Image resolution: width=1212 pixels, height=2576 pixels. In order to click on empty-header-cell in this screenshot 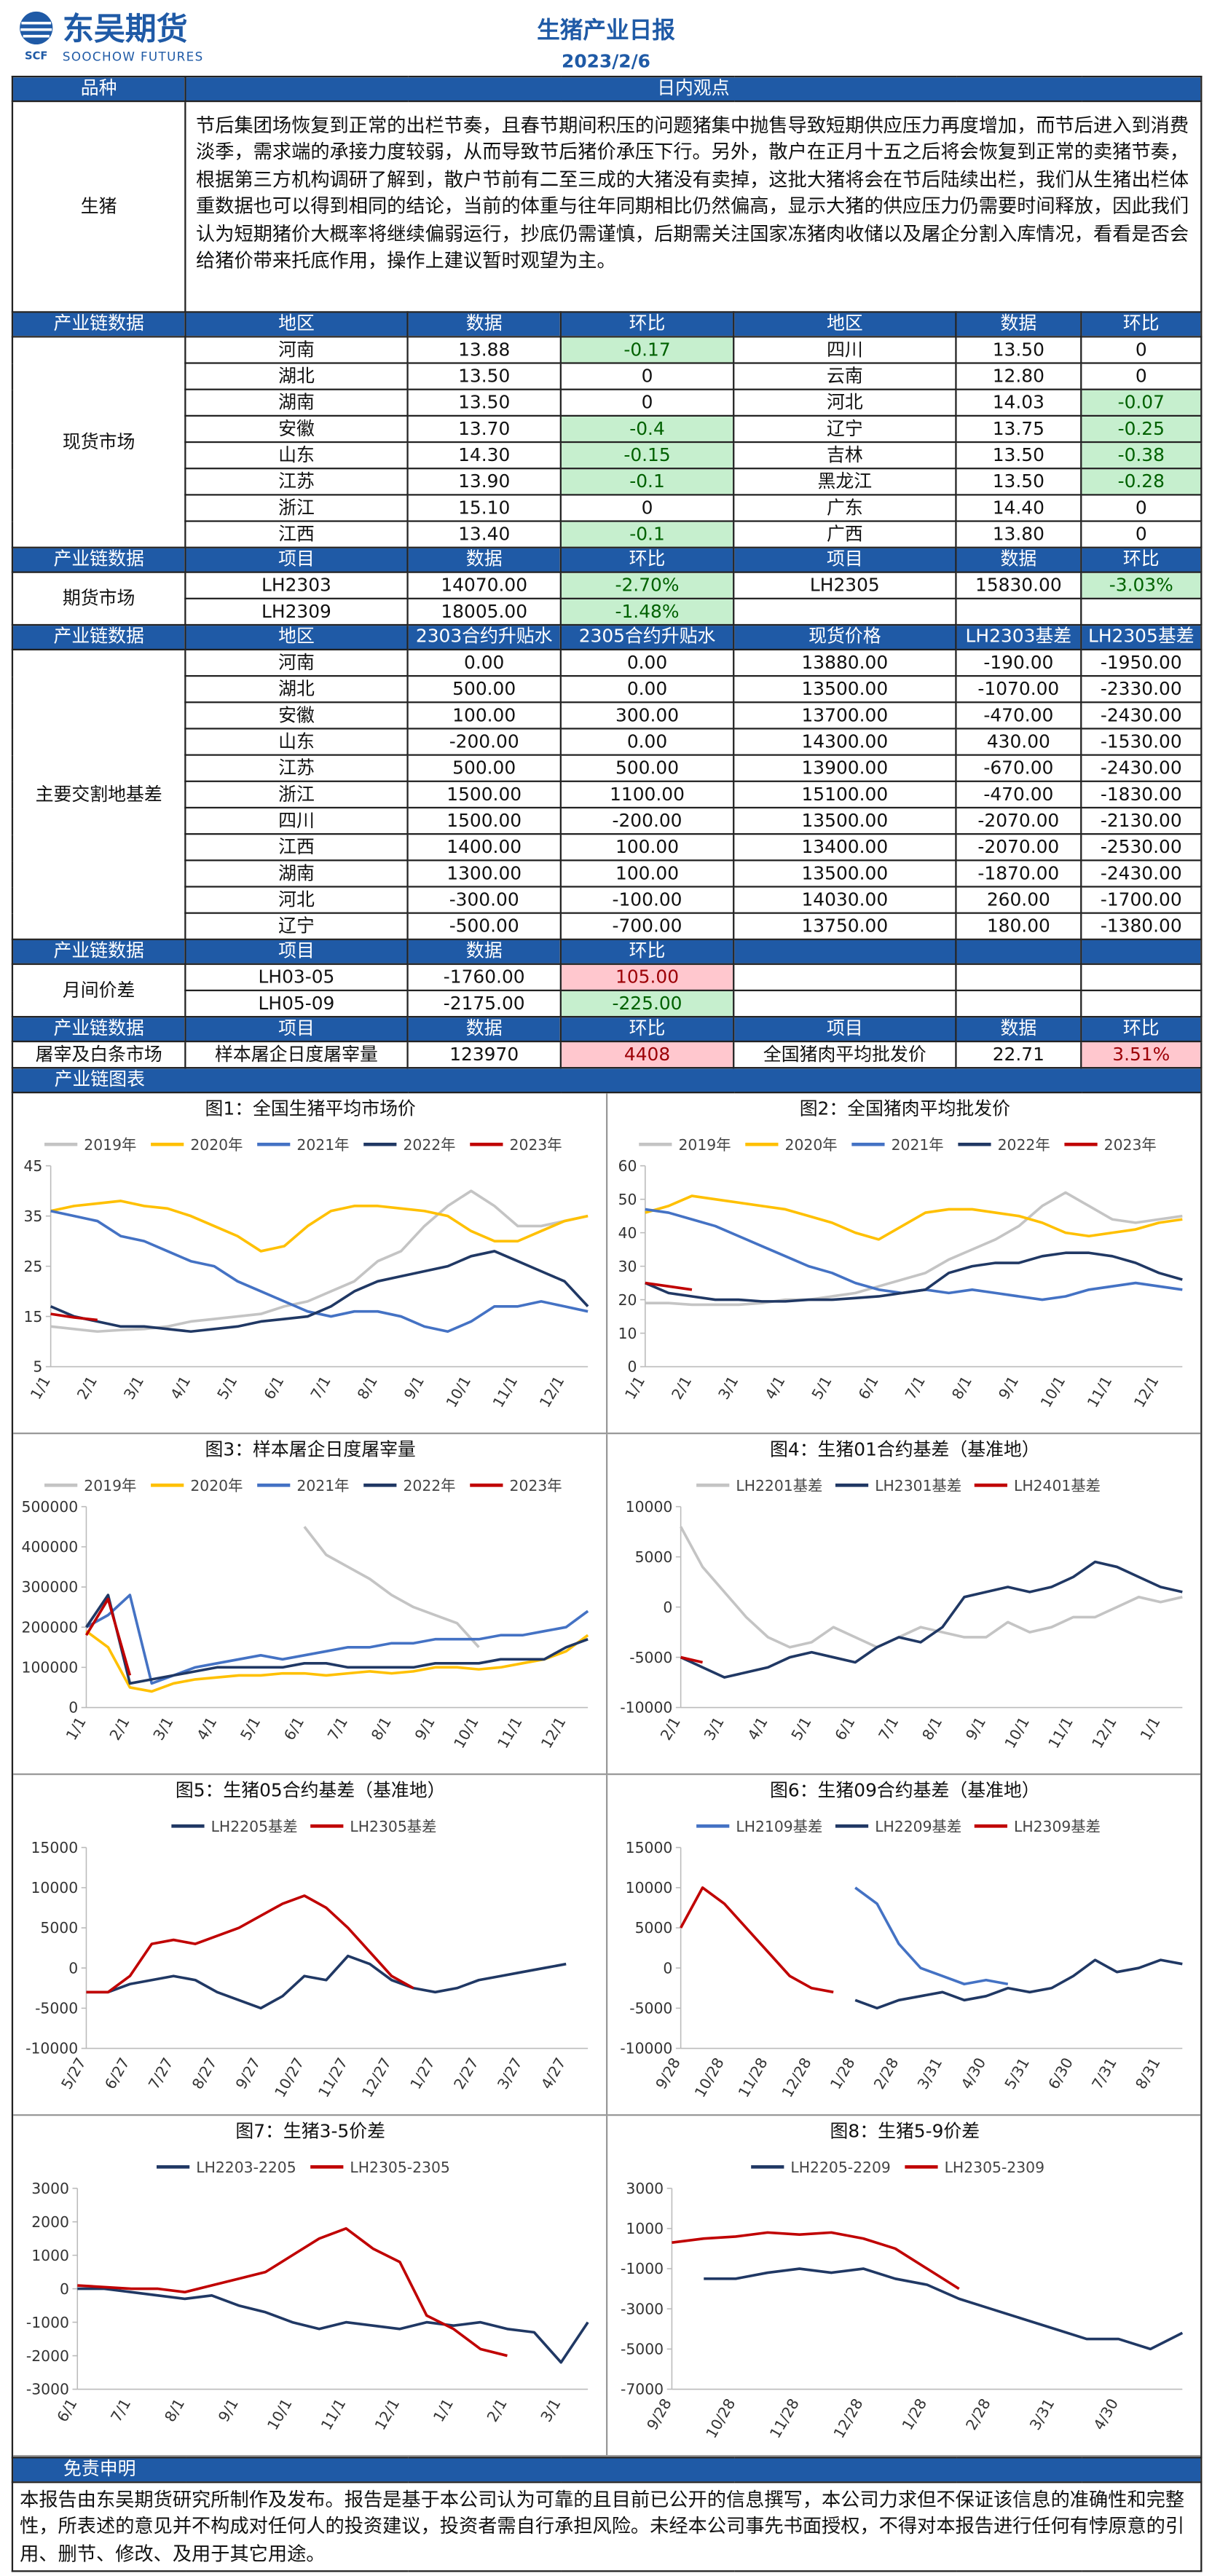, I will do `click(1018, 951)`.